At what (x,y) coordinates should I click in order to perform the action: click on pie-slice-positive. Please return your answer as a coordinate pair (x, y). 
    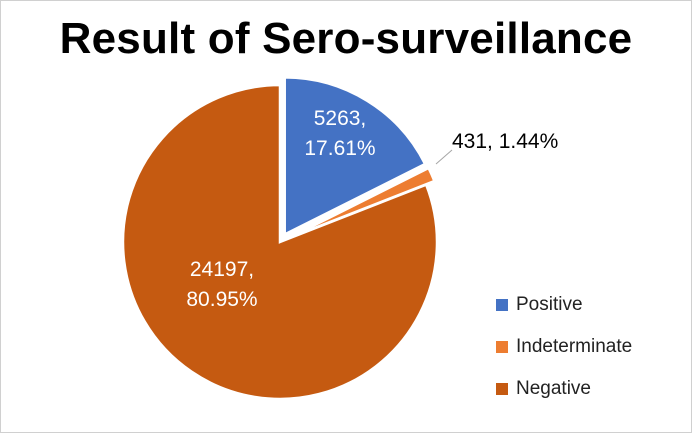
    Looking at the image, I should click on (355, 156).